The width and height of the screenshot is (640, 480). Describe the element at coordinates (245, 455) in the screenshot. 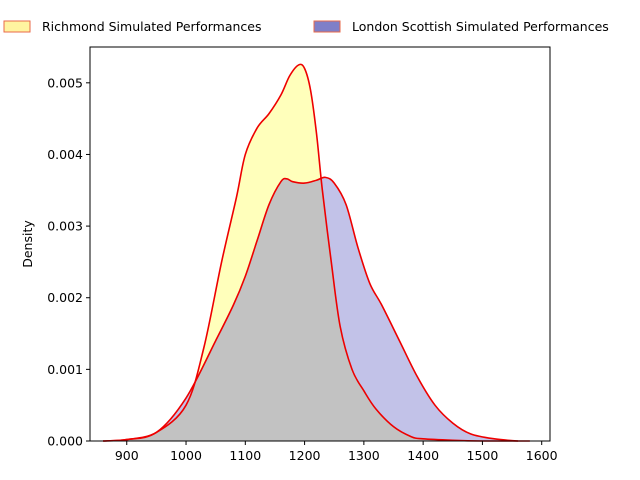

I see `x-tick-label: 1100` at that location.